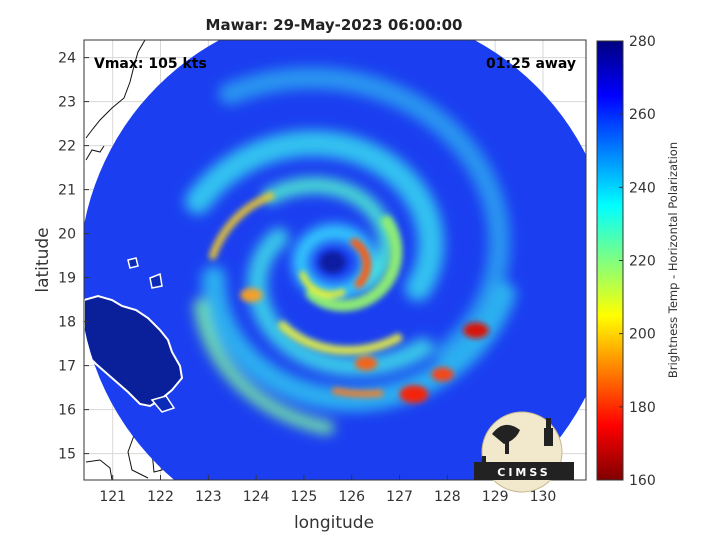 Image resolution: width=720 pixels, height=540 pixels. I want to click on x-tick-label: 126, so click(351, 497).